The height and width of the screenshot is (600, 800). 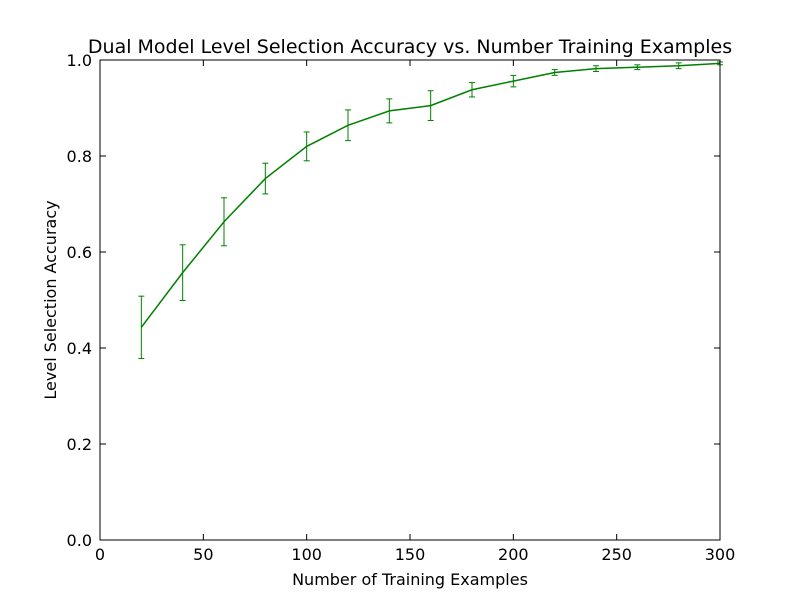 What do you see at coordinates (203, 554) in the screenshot?
I see `x-tick-label: 50` at bounding box center [203, 554].